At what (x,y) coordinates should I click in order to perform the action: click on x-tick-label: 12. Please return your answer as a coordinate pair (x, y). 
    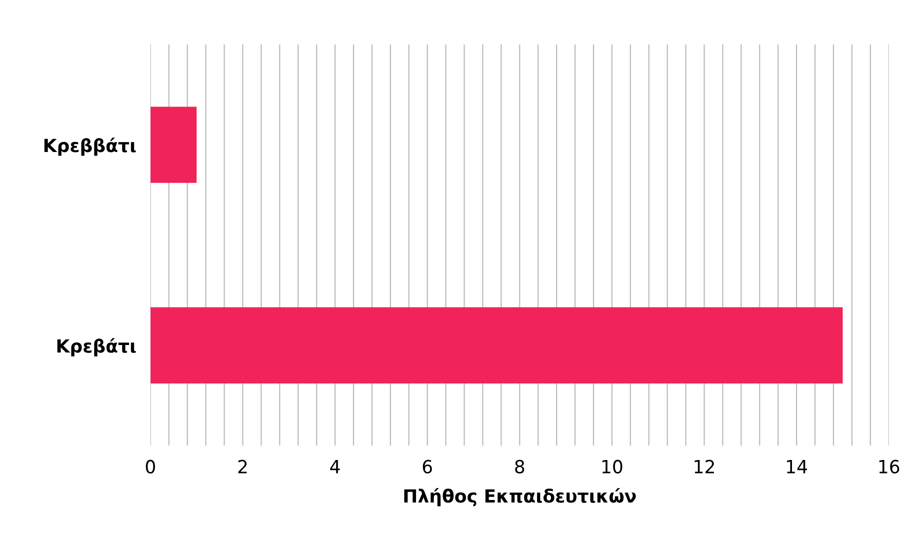
    Looking at the image, I should click on (704, 467).